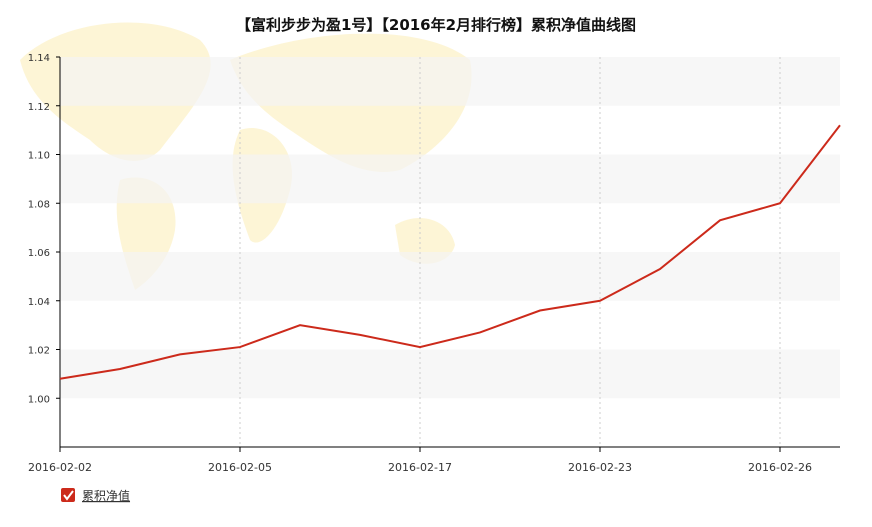 Image resolution: width=872 pixels, height=527 pixels. Describe the element at coordinates (240, 467) in the screenshot. I see `x-tick-label: 2016-02-05` at that location.